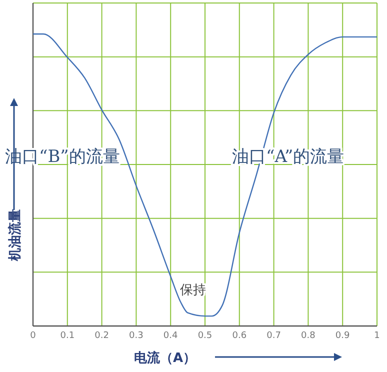 This screenshot has height=372, width=387. What do you see at coordinates (101, 336) in the screenshot?
I see `x-tick-label: 0.2` at bounding box center [101, 336].